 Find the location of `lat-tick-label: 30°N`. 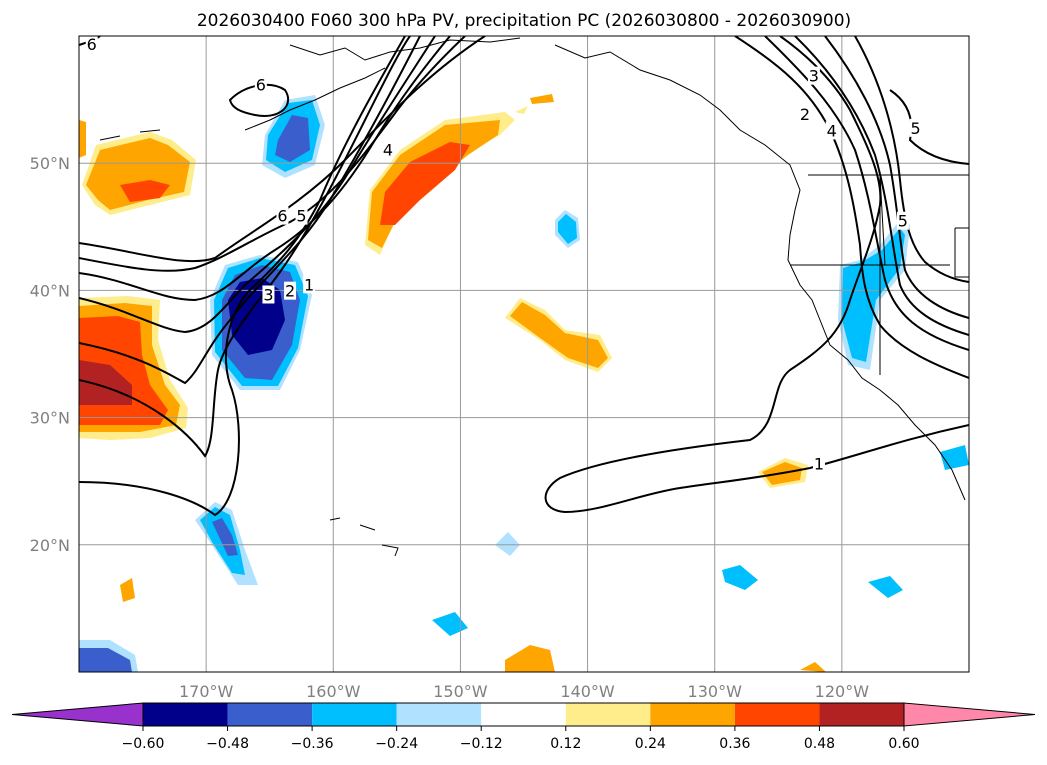

lat-tick-label: 30°N is located at coordinates (50, 418).